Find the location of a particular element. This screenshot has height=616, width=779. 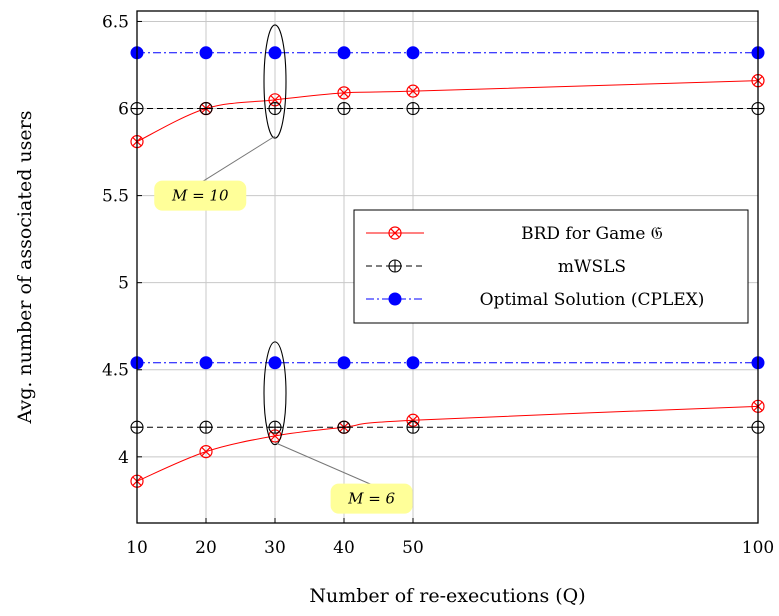

legend-entry-mwsls: mWSLS is located at coordinates (496, 267).